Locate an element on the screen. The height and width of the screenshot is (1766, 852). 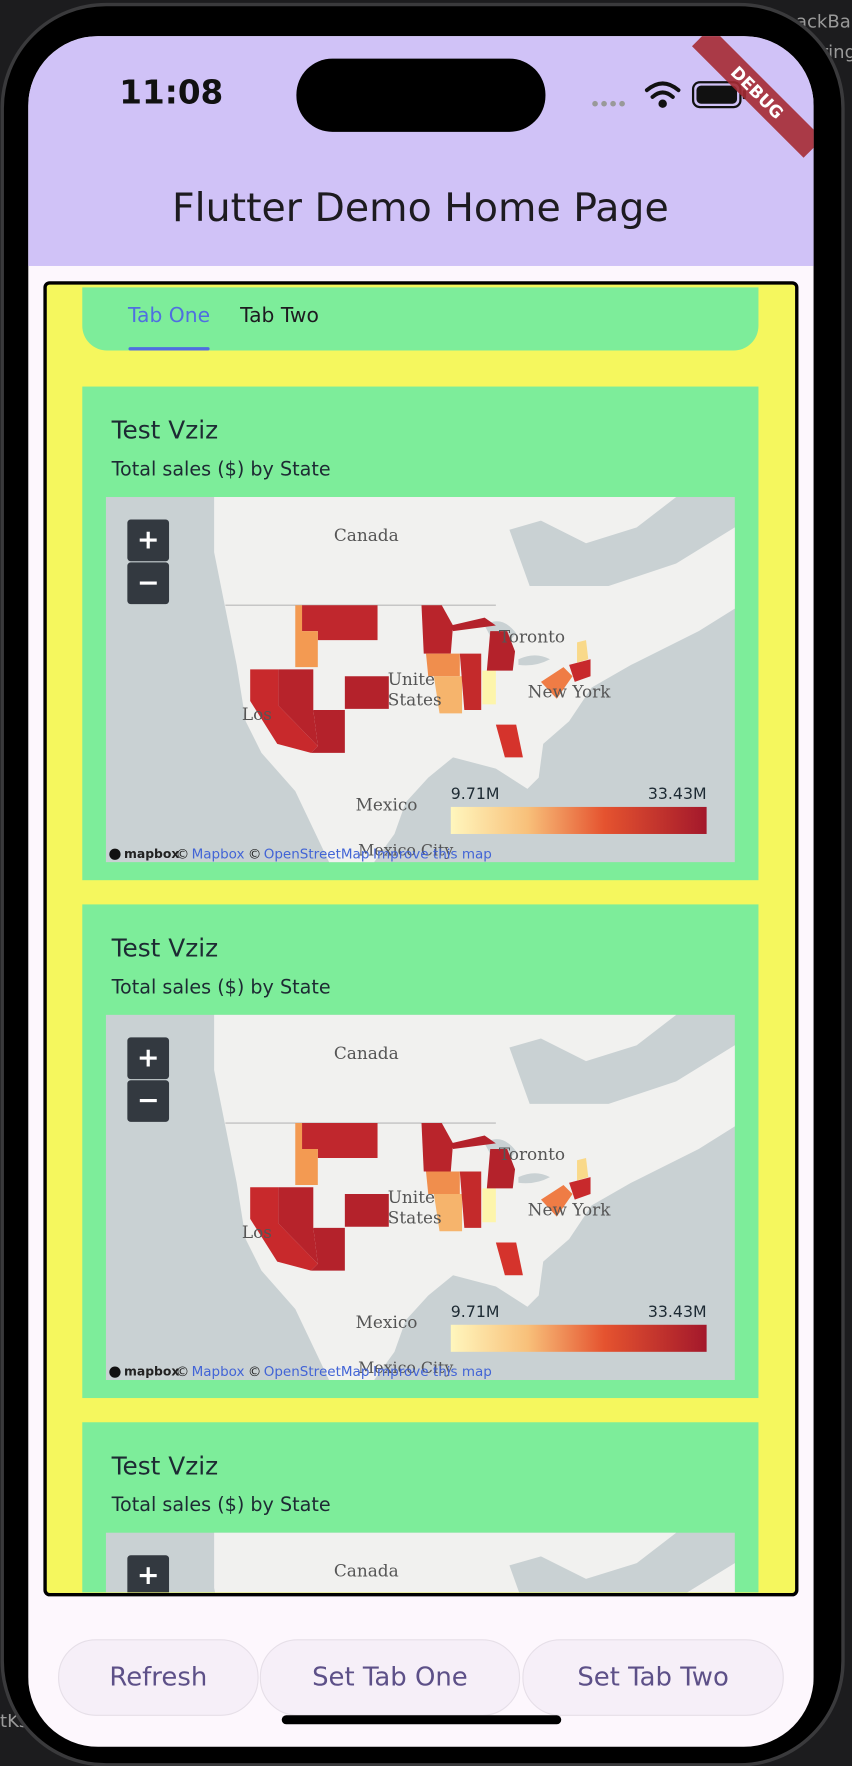
tab-label: Tab One is located at coordinates (168, 315).